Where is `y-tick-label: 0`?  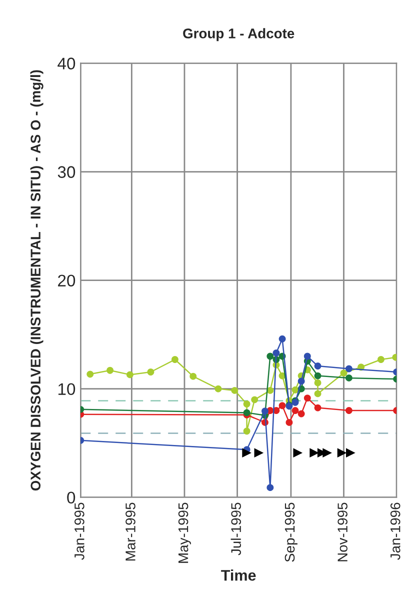
y-tick-label: 0 is located at coordinates (71, 498).